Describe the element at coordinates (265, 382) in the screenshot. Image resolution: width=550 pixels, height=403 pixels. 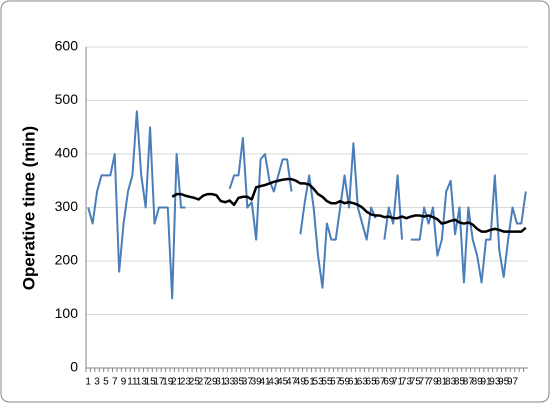
I see `x-tick-label: 41` at that location.